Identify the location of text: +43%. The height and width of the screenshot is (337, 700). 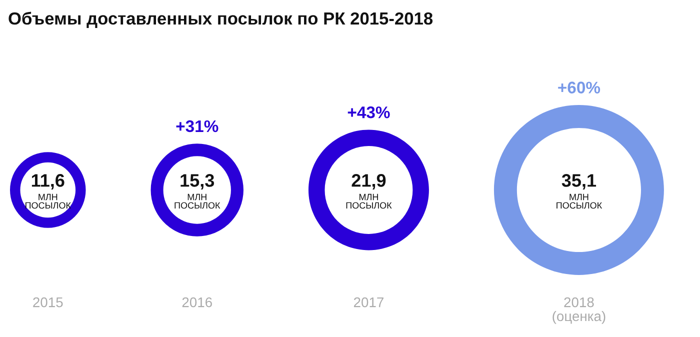
(369, 112).